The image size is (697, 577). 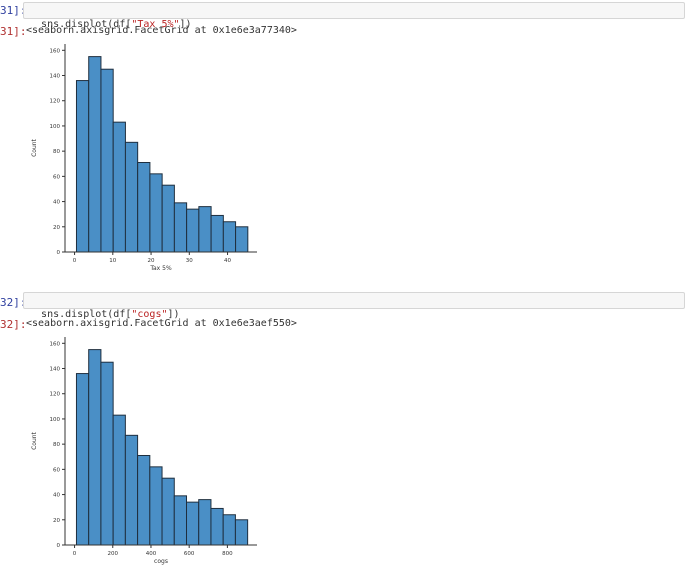 I want to click on x-tick-label: 30, so click(x=189, y=261).